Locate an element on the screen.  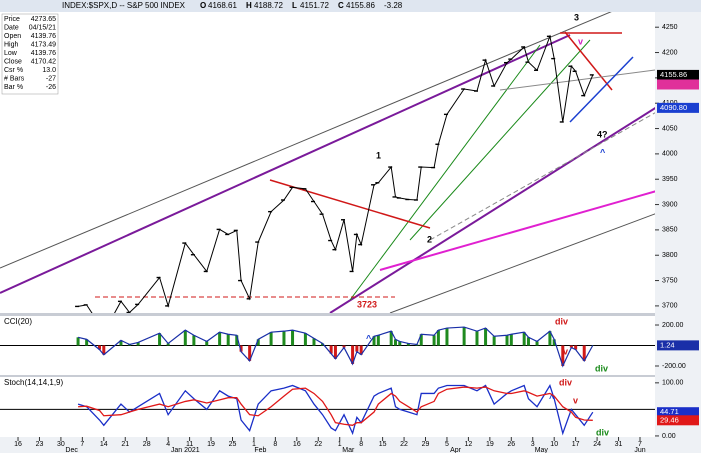
panel-divider is located at coordinates (327, 376).